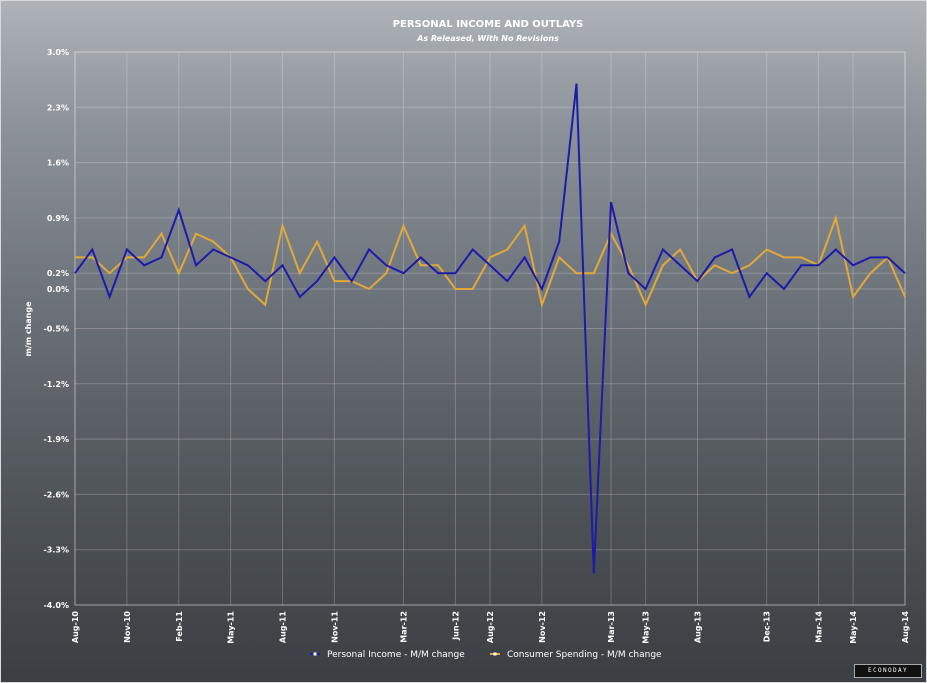 The image size is (927, 683). I want to click on x-tick-label: Feb-11, so click(179, 626).